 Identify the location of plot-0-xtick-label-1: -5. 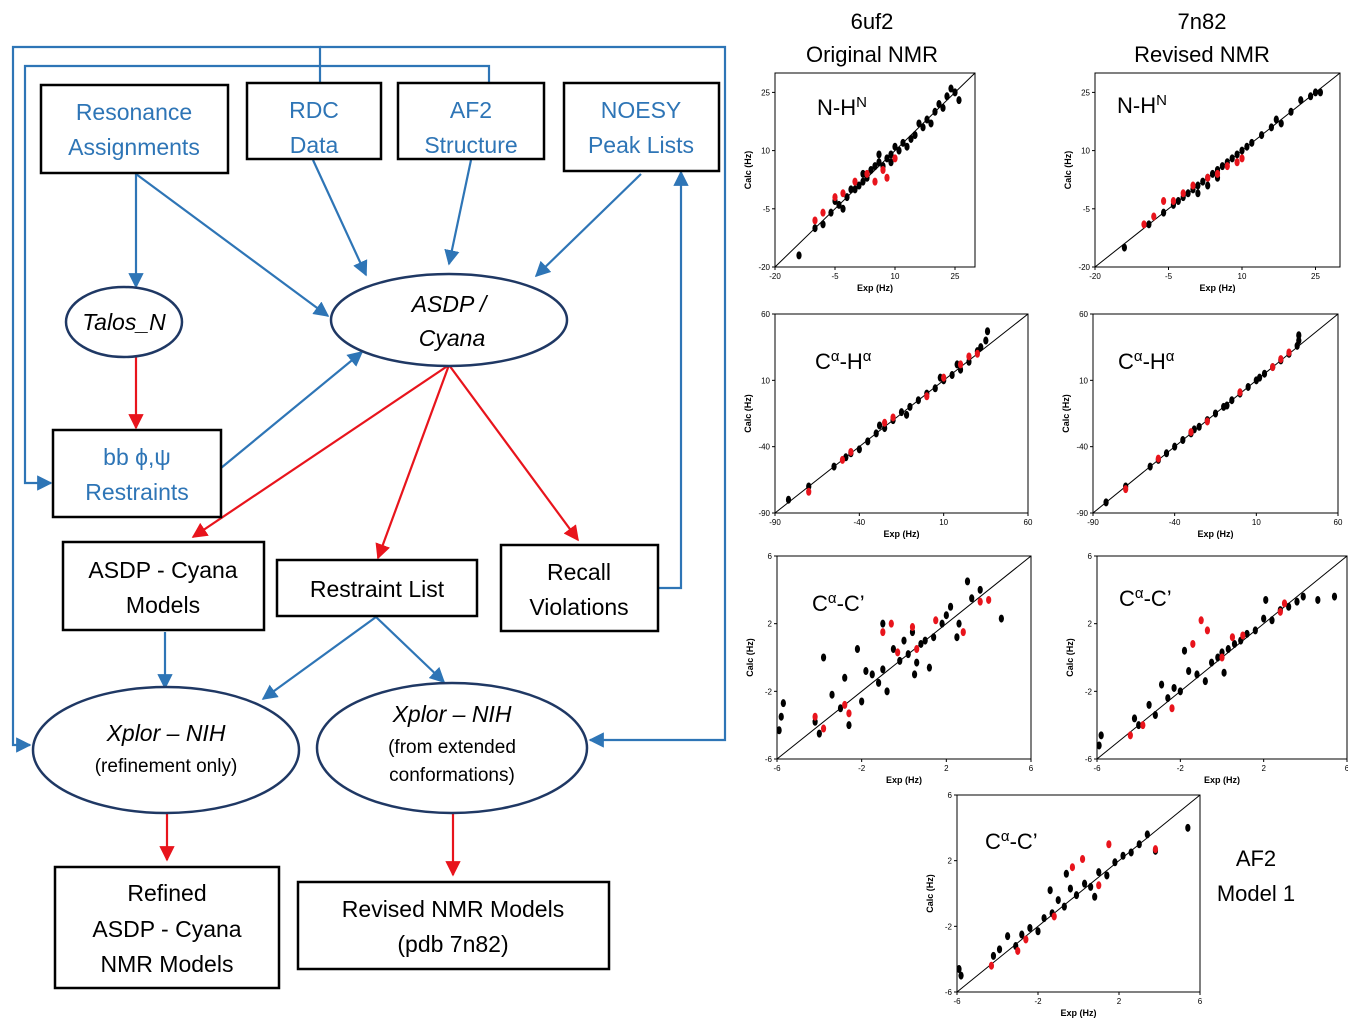
(835, 276).